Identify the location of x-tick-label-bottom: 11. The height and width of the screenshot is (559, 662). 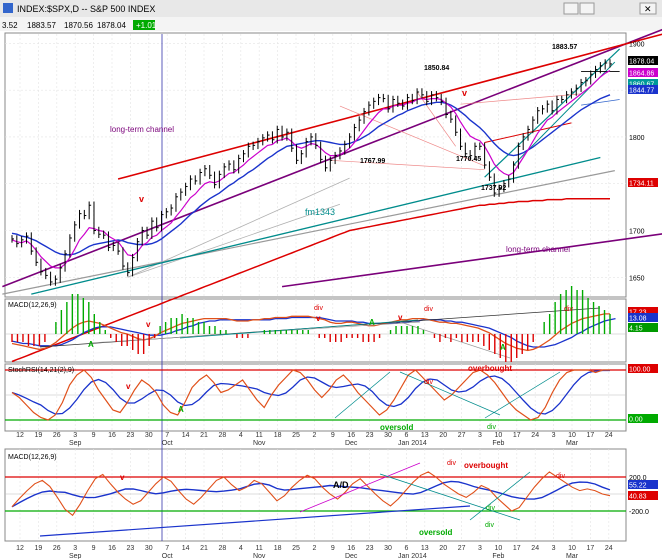
(259, 548).